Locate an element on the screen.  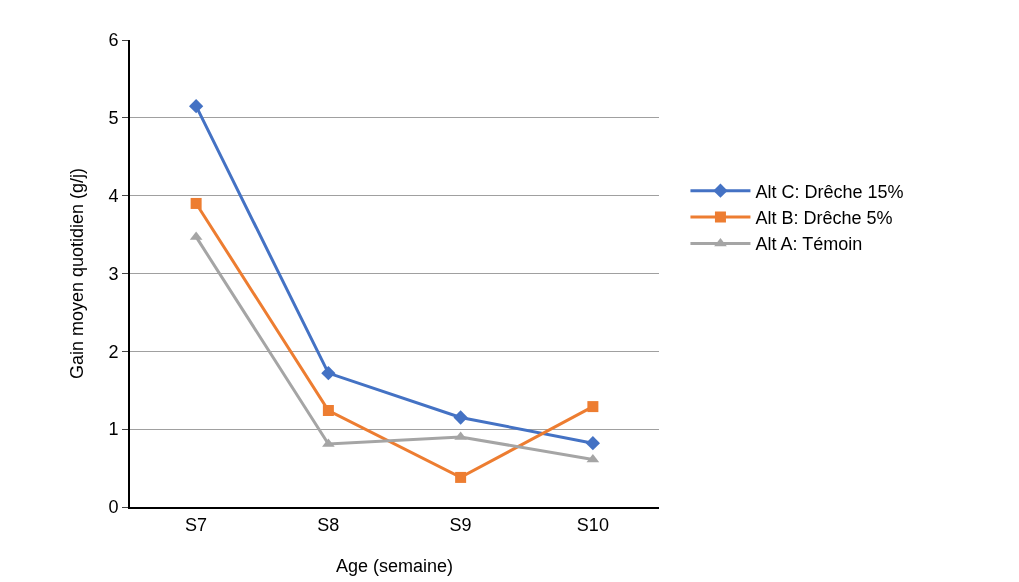
x-tick-label: S10 is located at coordinates (592, 524).